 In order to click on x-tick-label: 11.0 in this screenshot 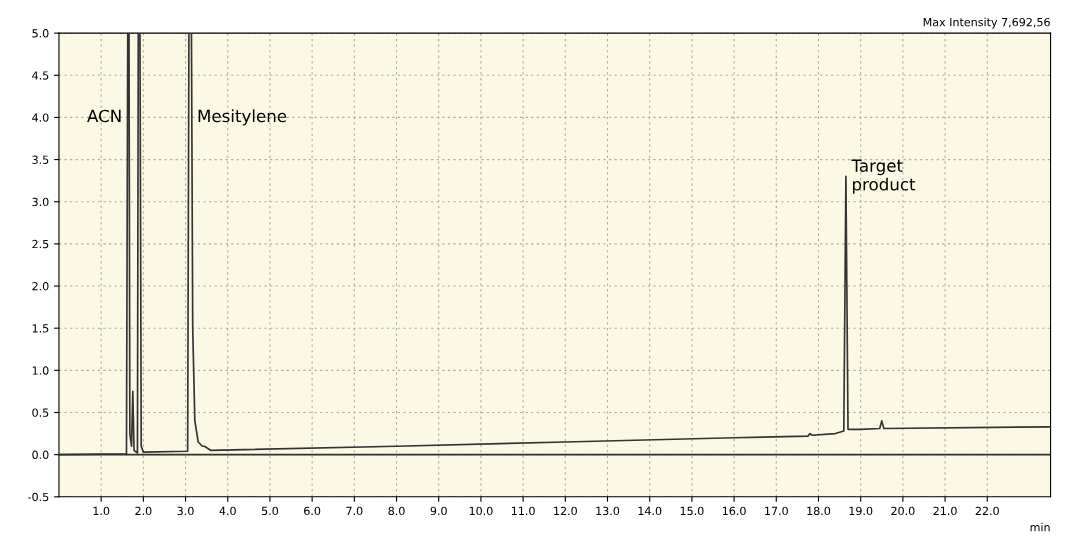, I will do `click(523, 511)`.